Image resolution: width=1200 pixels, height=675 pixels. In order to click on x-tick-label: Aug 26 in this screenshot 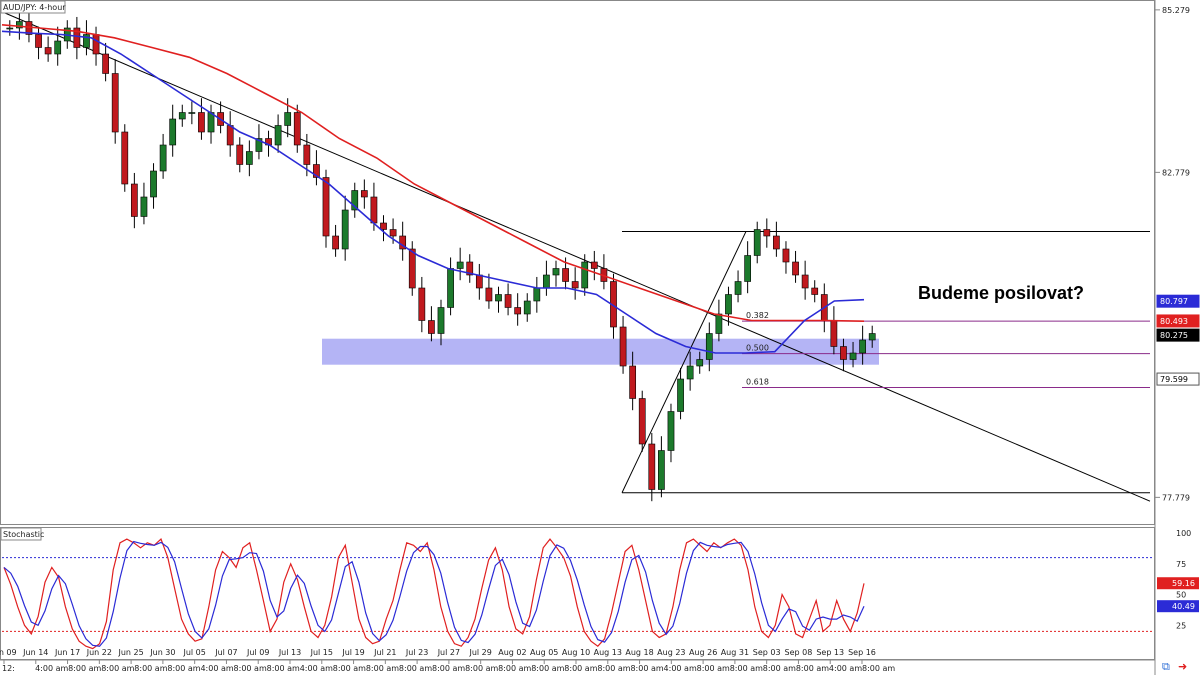, I will do `click(703, 652)`.